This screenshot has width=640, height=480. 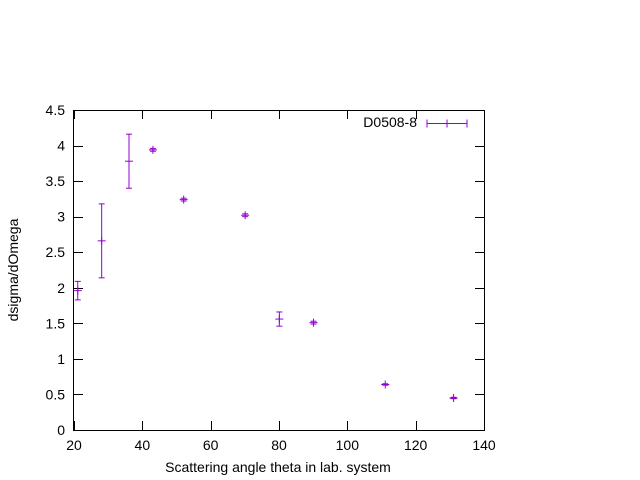 I want to click on x-tick-label: 40, so click(x=143, y=445).